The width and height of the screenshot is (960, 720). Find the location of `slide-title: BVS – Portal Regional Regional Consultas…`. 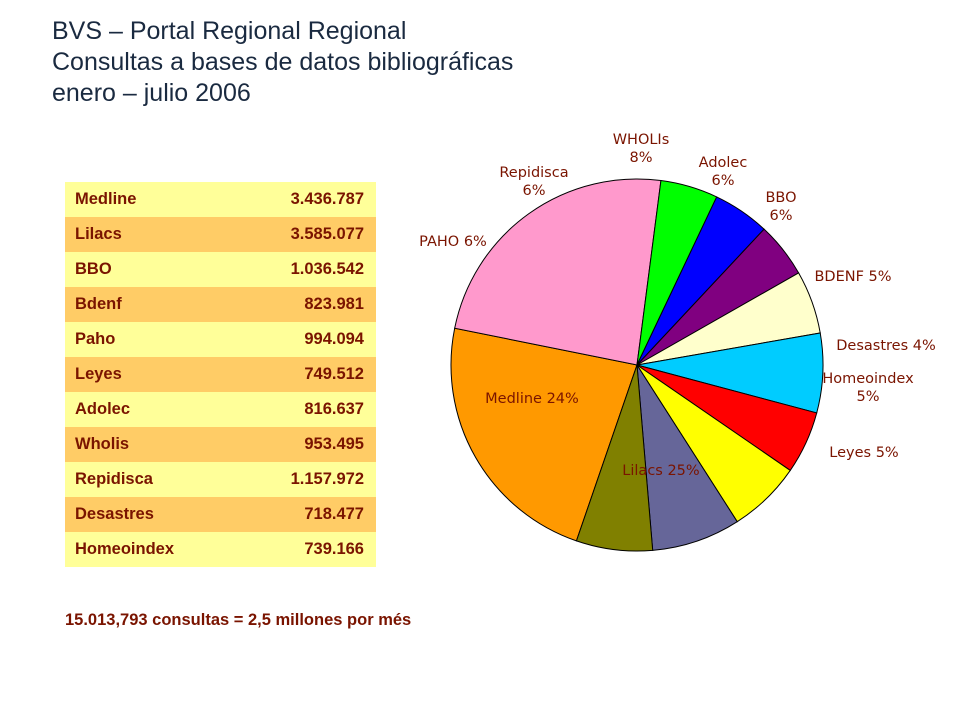

slide-title: BVS – Portal Regional Regional Consultas… is located at coordinates (282, 62).